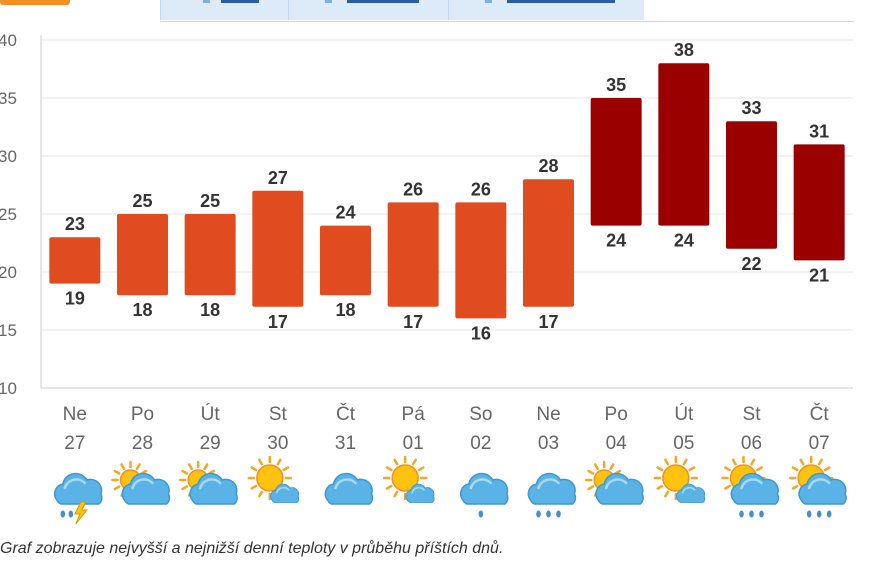 This screenshot has width=892, height=573. I want to click on tab-active-indicator, so click(35, 2).